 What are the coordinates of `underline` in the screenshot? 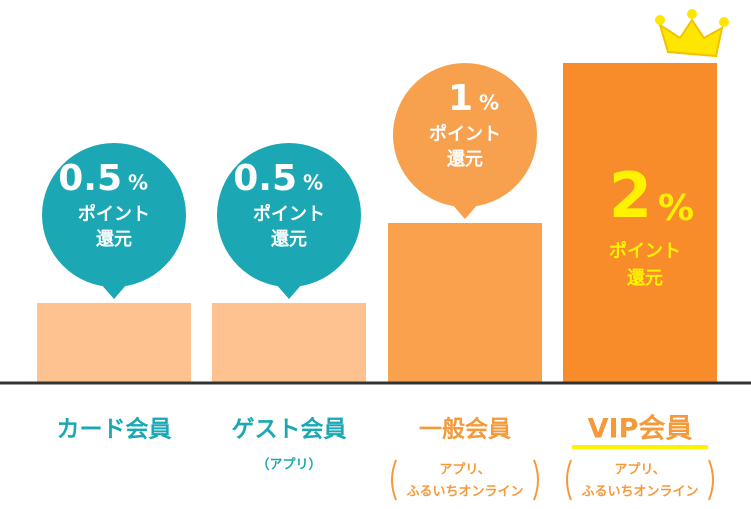 It's located at (640, 447).